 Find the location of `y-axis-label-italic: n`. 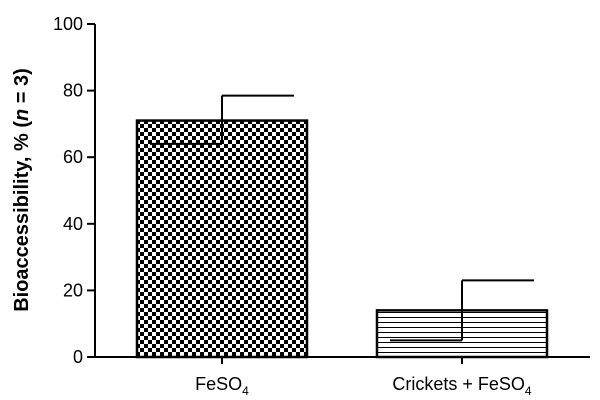

y-axis-label-italic: n is located at coordinates (22, 115).